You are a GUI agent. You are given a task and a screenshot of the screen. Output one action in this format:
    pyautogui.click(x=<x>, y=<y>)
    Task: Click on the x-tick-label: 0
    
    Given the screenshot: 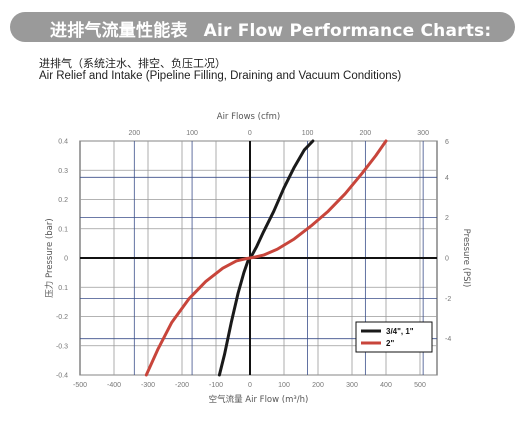 What is the action you would take?
    pyautogui.click(x=250, y=385)
    